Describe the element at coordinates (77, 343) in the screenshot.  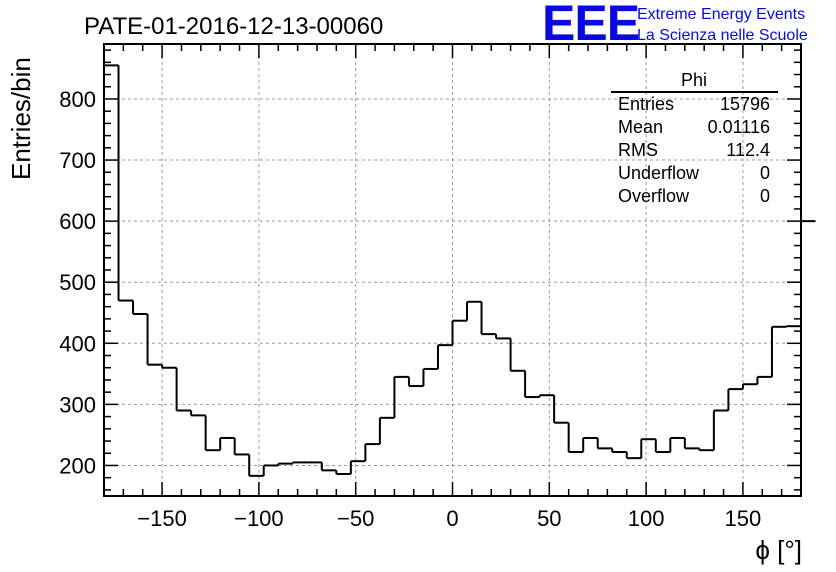
I see `y-tick-label: 400` at that location.